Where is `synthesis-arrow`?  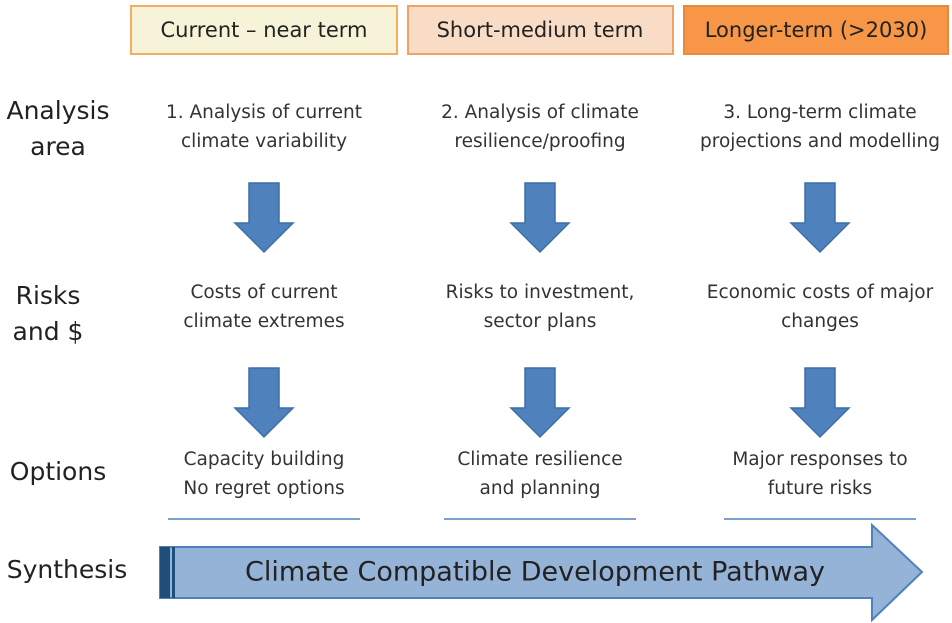 synthesis-arrow is located at coordinates (541, 572).